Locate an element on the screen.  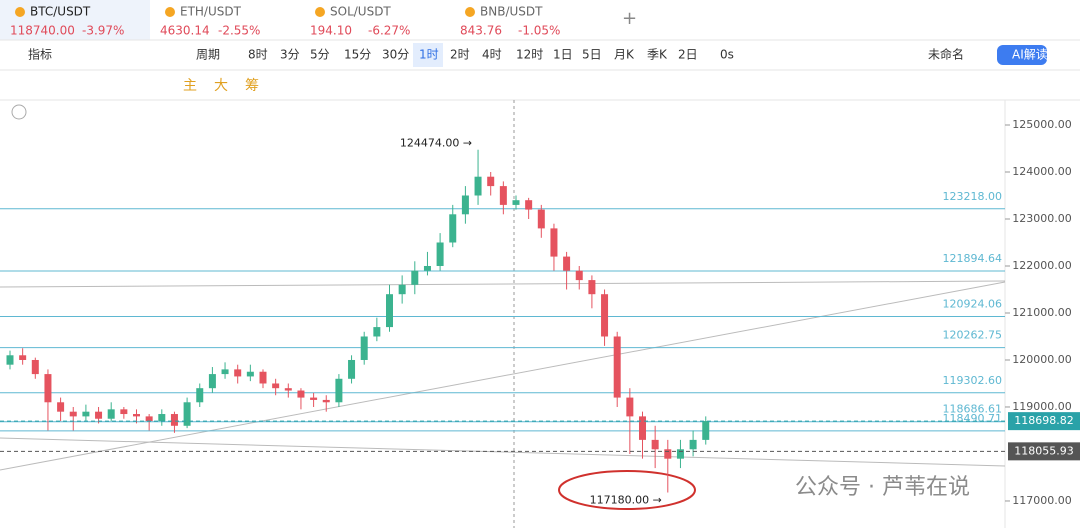
toolbar-item: 周期 is located at coordinates (208, 55).